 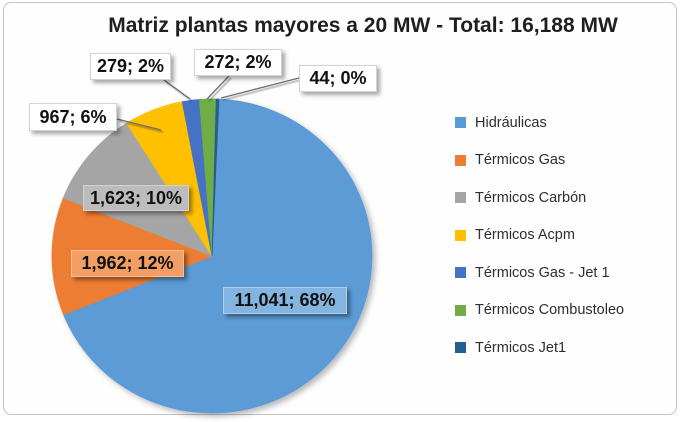 I want to click on legend-item: Térmicos Jet1, so click(x=567, y=347).